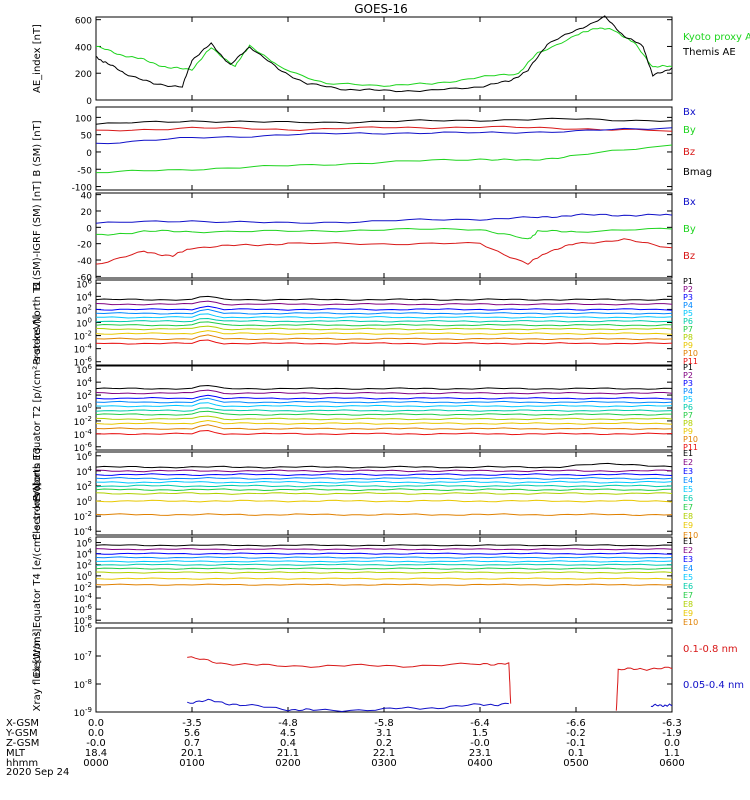  Describe the element at coordinates (697, 172) in the screenshot. I see `legend-label: Bmag` at that location.